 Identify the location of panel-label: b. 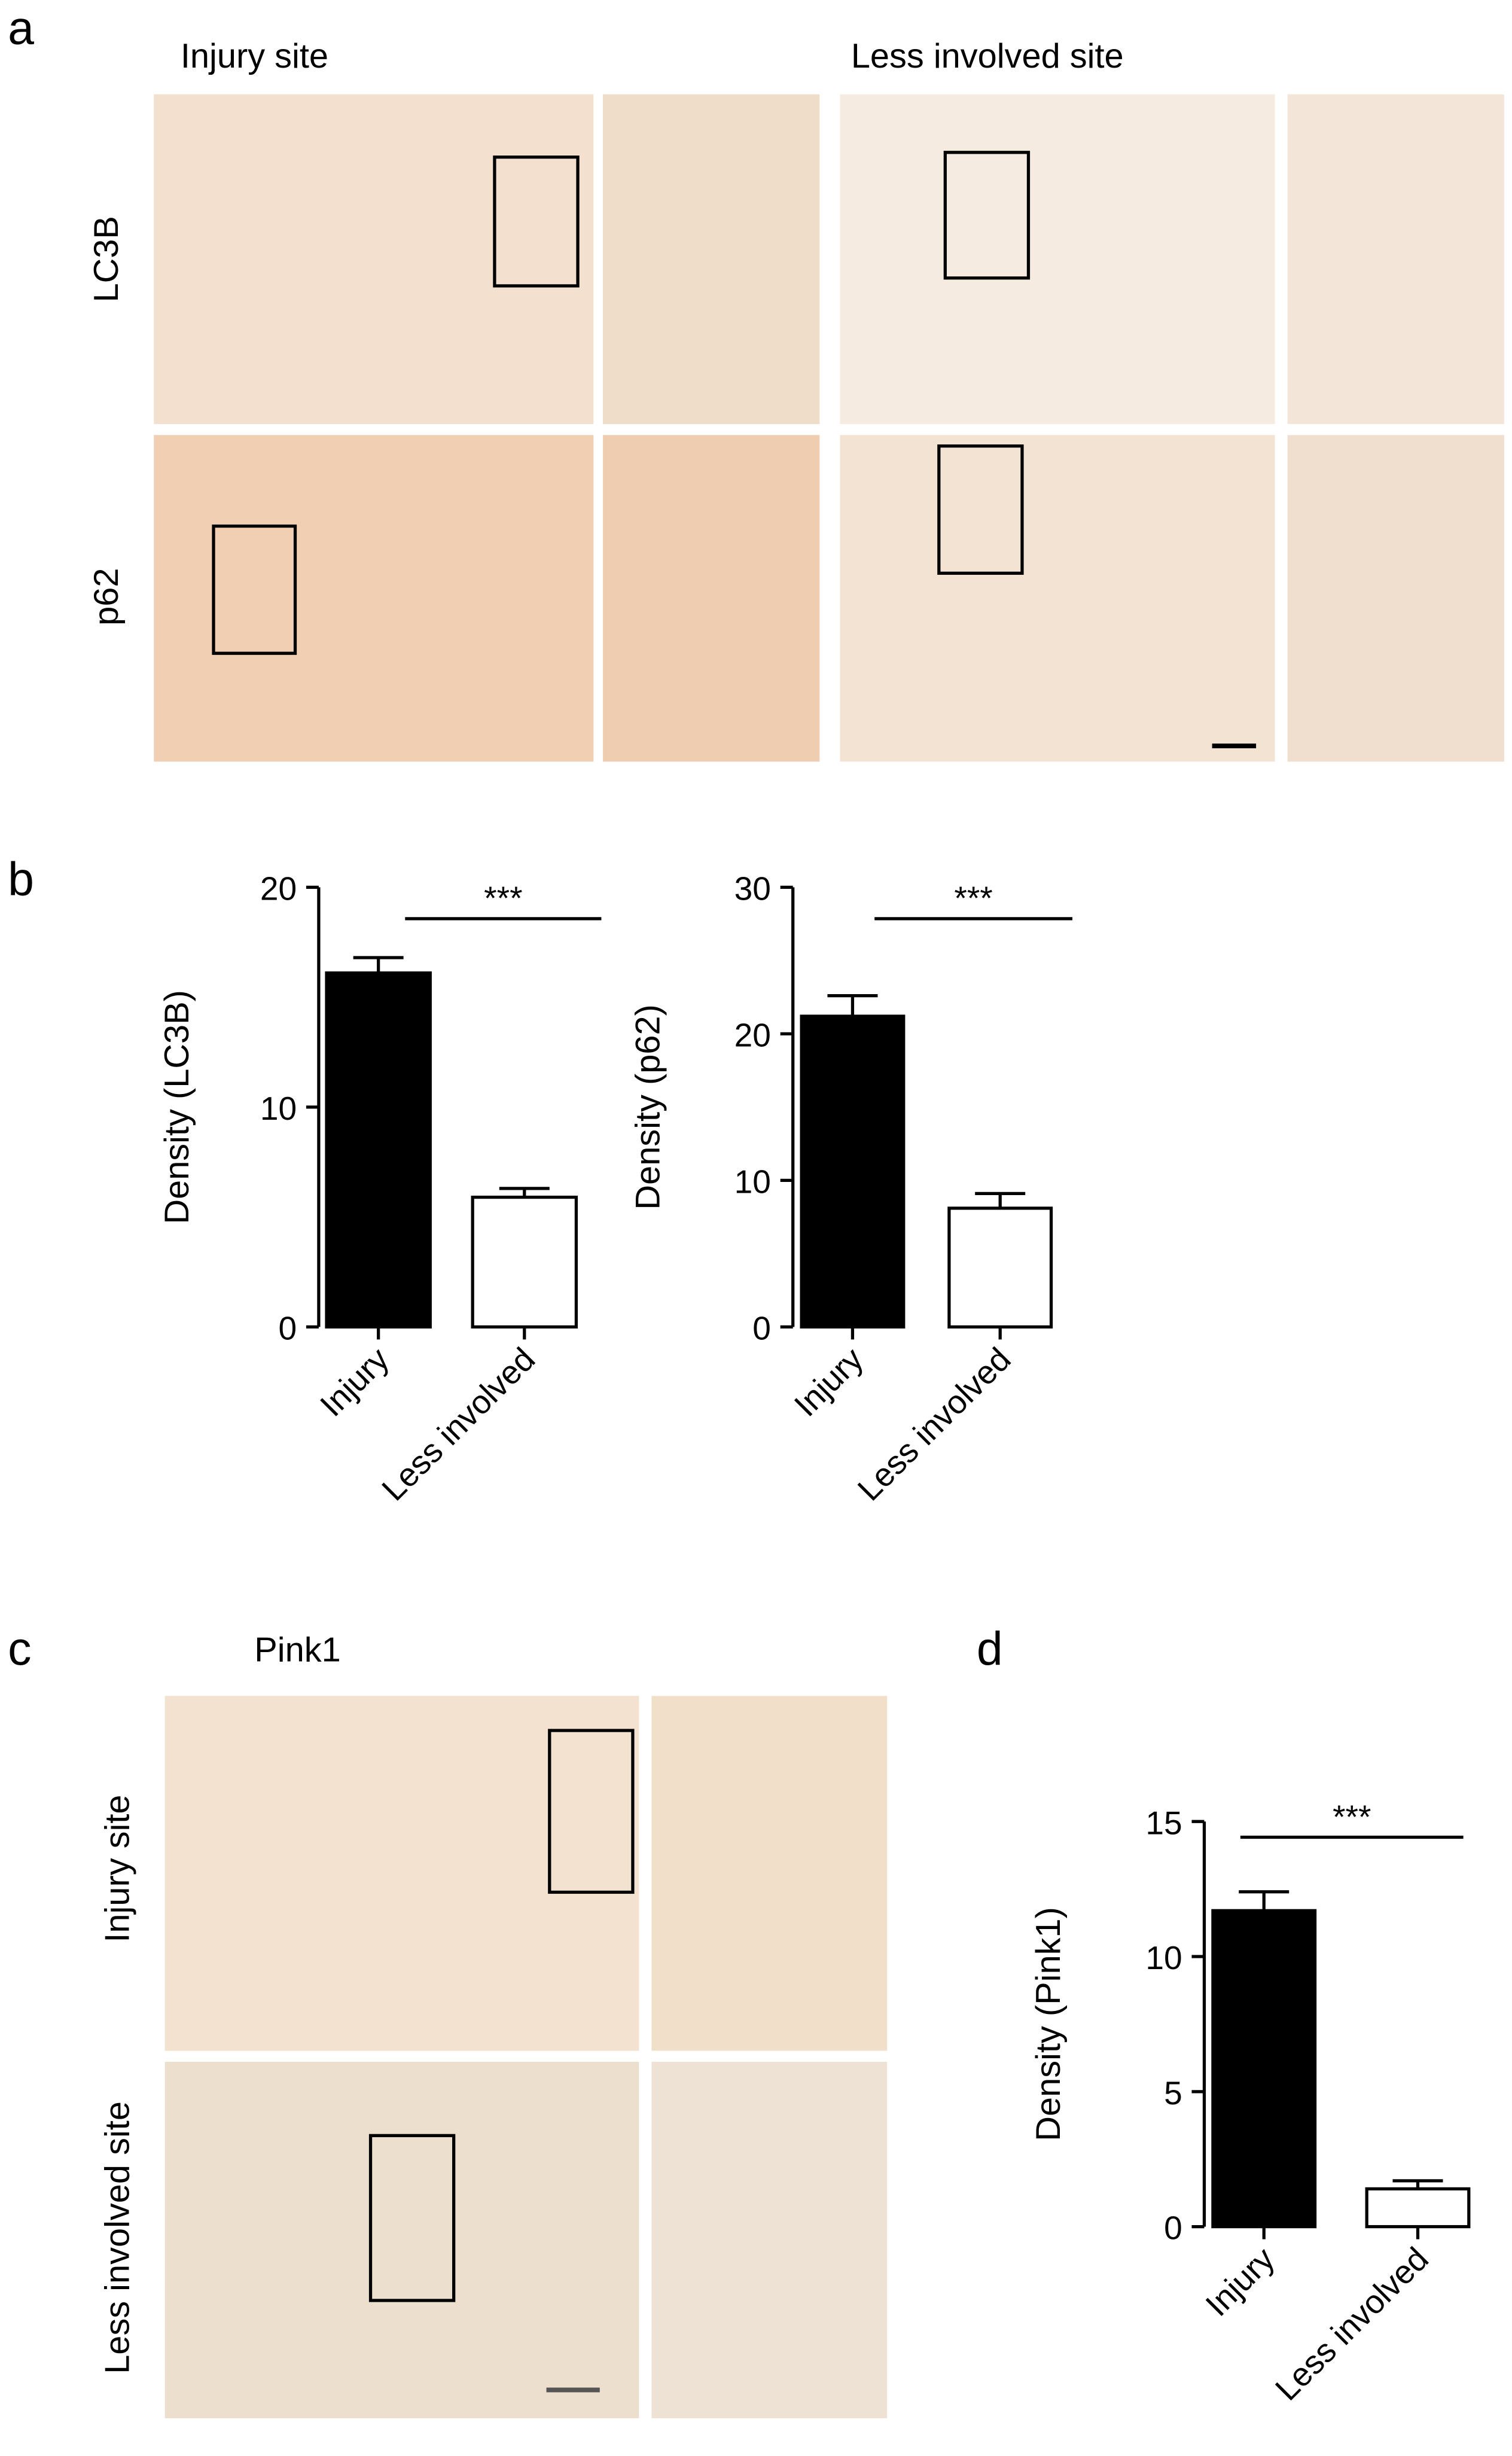
(21, 878).